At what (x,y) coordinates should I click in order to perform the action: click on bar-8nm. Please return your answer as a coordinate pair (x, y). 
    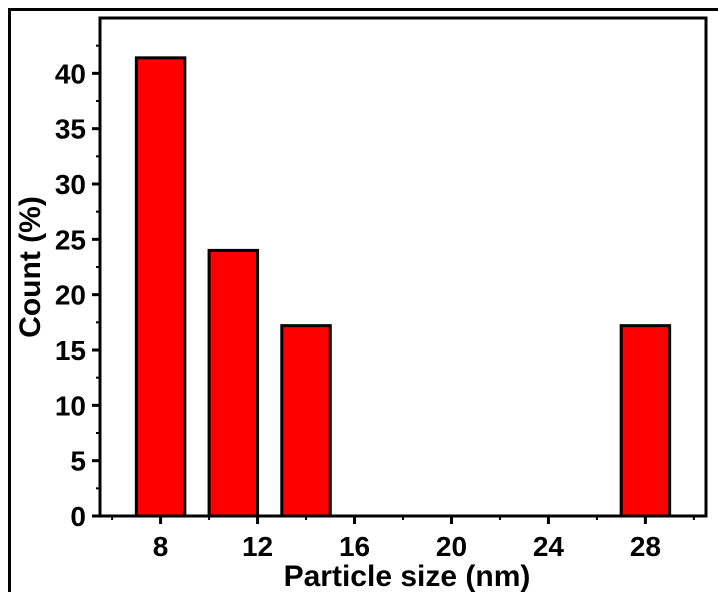
    Looking at the image, I should click on (160, 287).